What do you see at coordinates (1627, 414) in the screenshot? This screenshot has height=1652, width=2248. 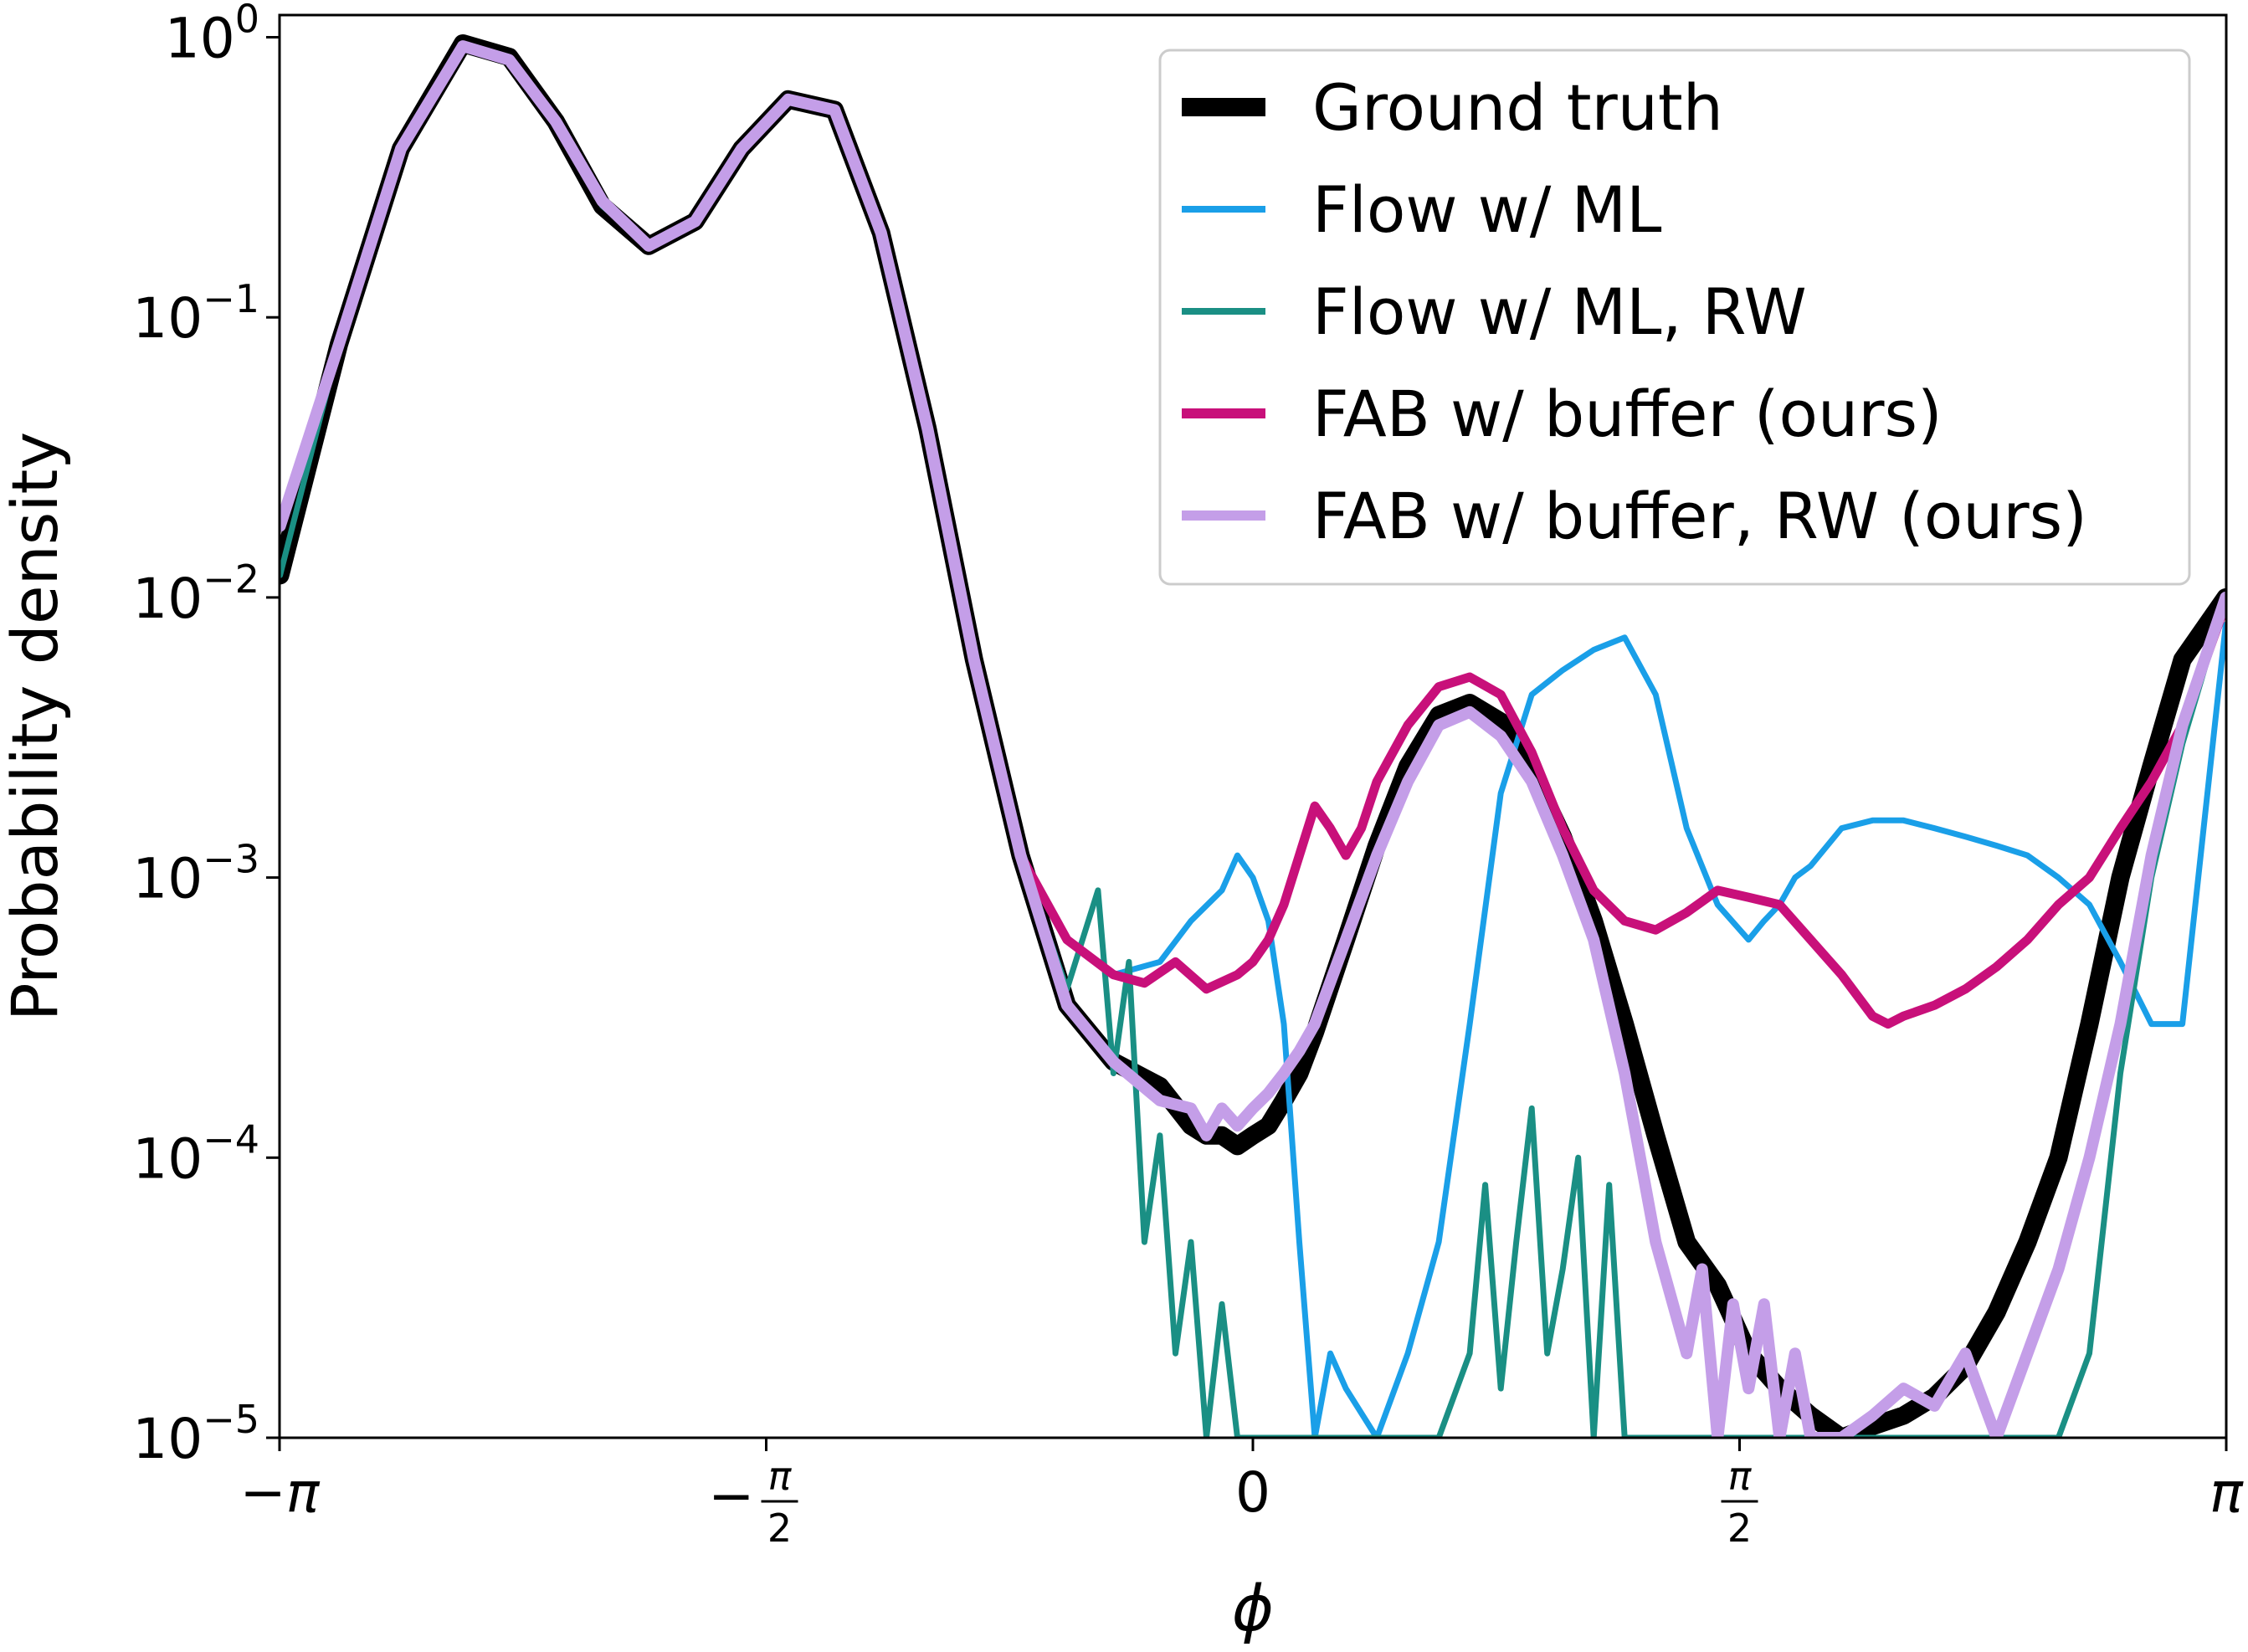 I see `legend-label-fab-w-buffer-ours: FAB w/ buffer (ours)` at bounding box center [1627, 414].